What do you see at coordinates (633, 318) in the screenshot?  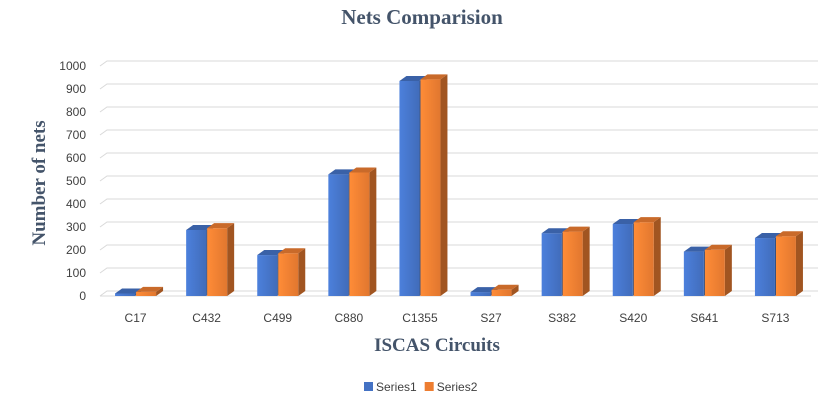 I see `x-tick-label: S420` at bounding box center [633, 318].